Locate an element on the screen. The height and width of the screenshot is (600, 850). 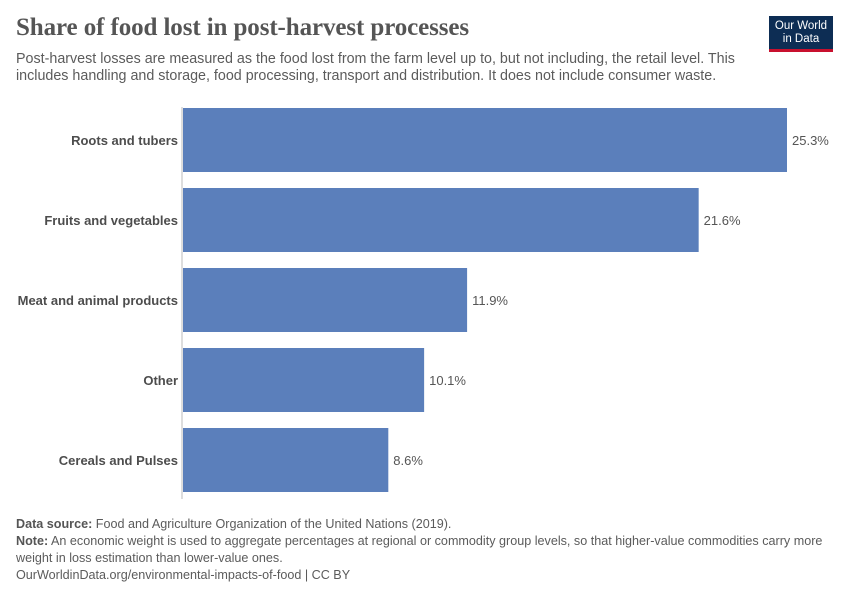
note-label: Note: is located at coordinates (32, 541).